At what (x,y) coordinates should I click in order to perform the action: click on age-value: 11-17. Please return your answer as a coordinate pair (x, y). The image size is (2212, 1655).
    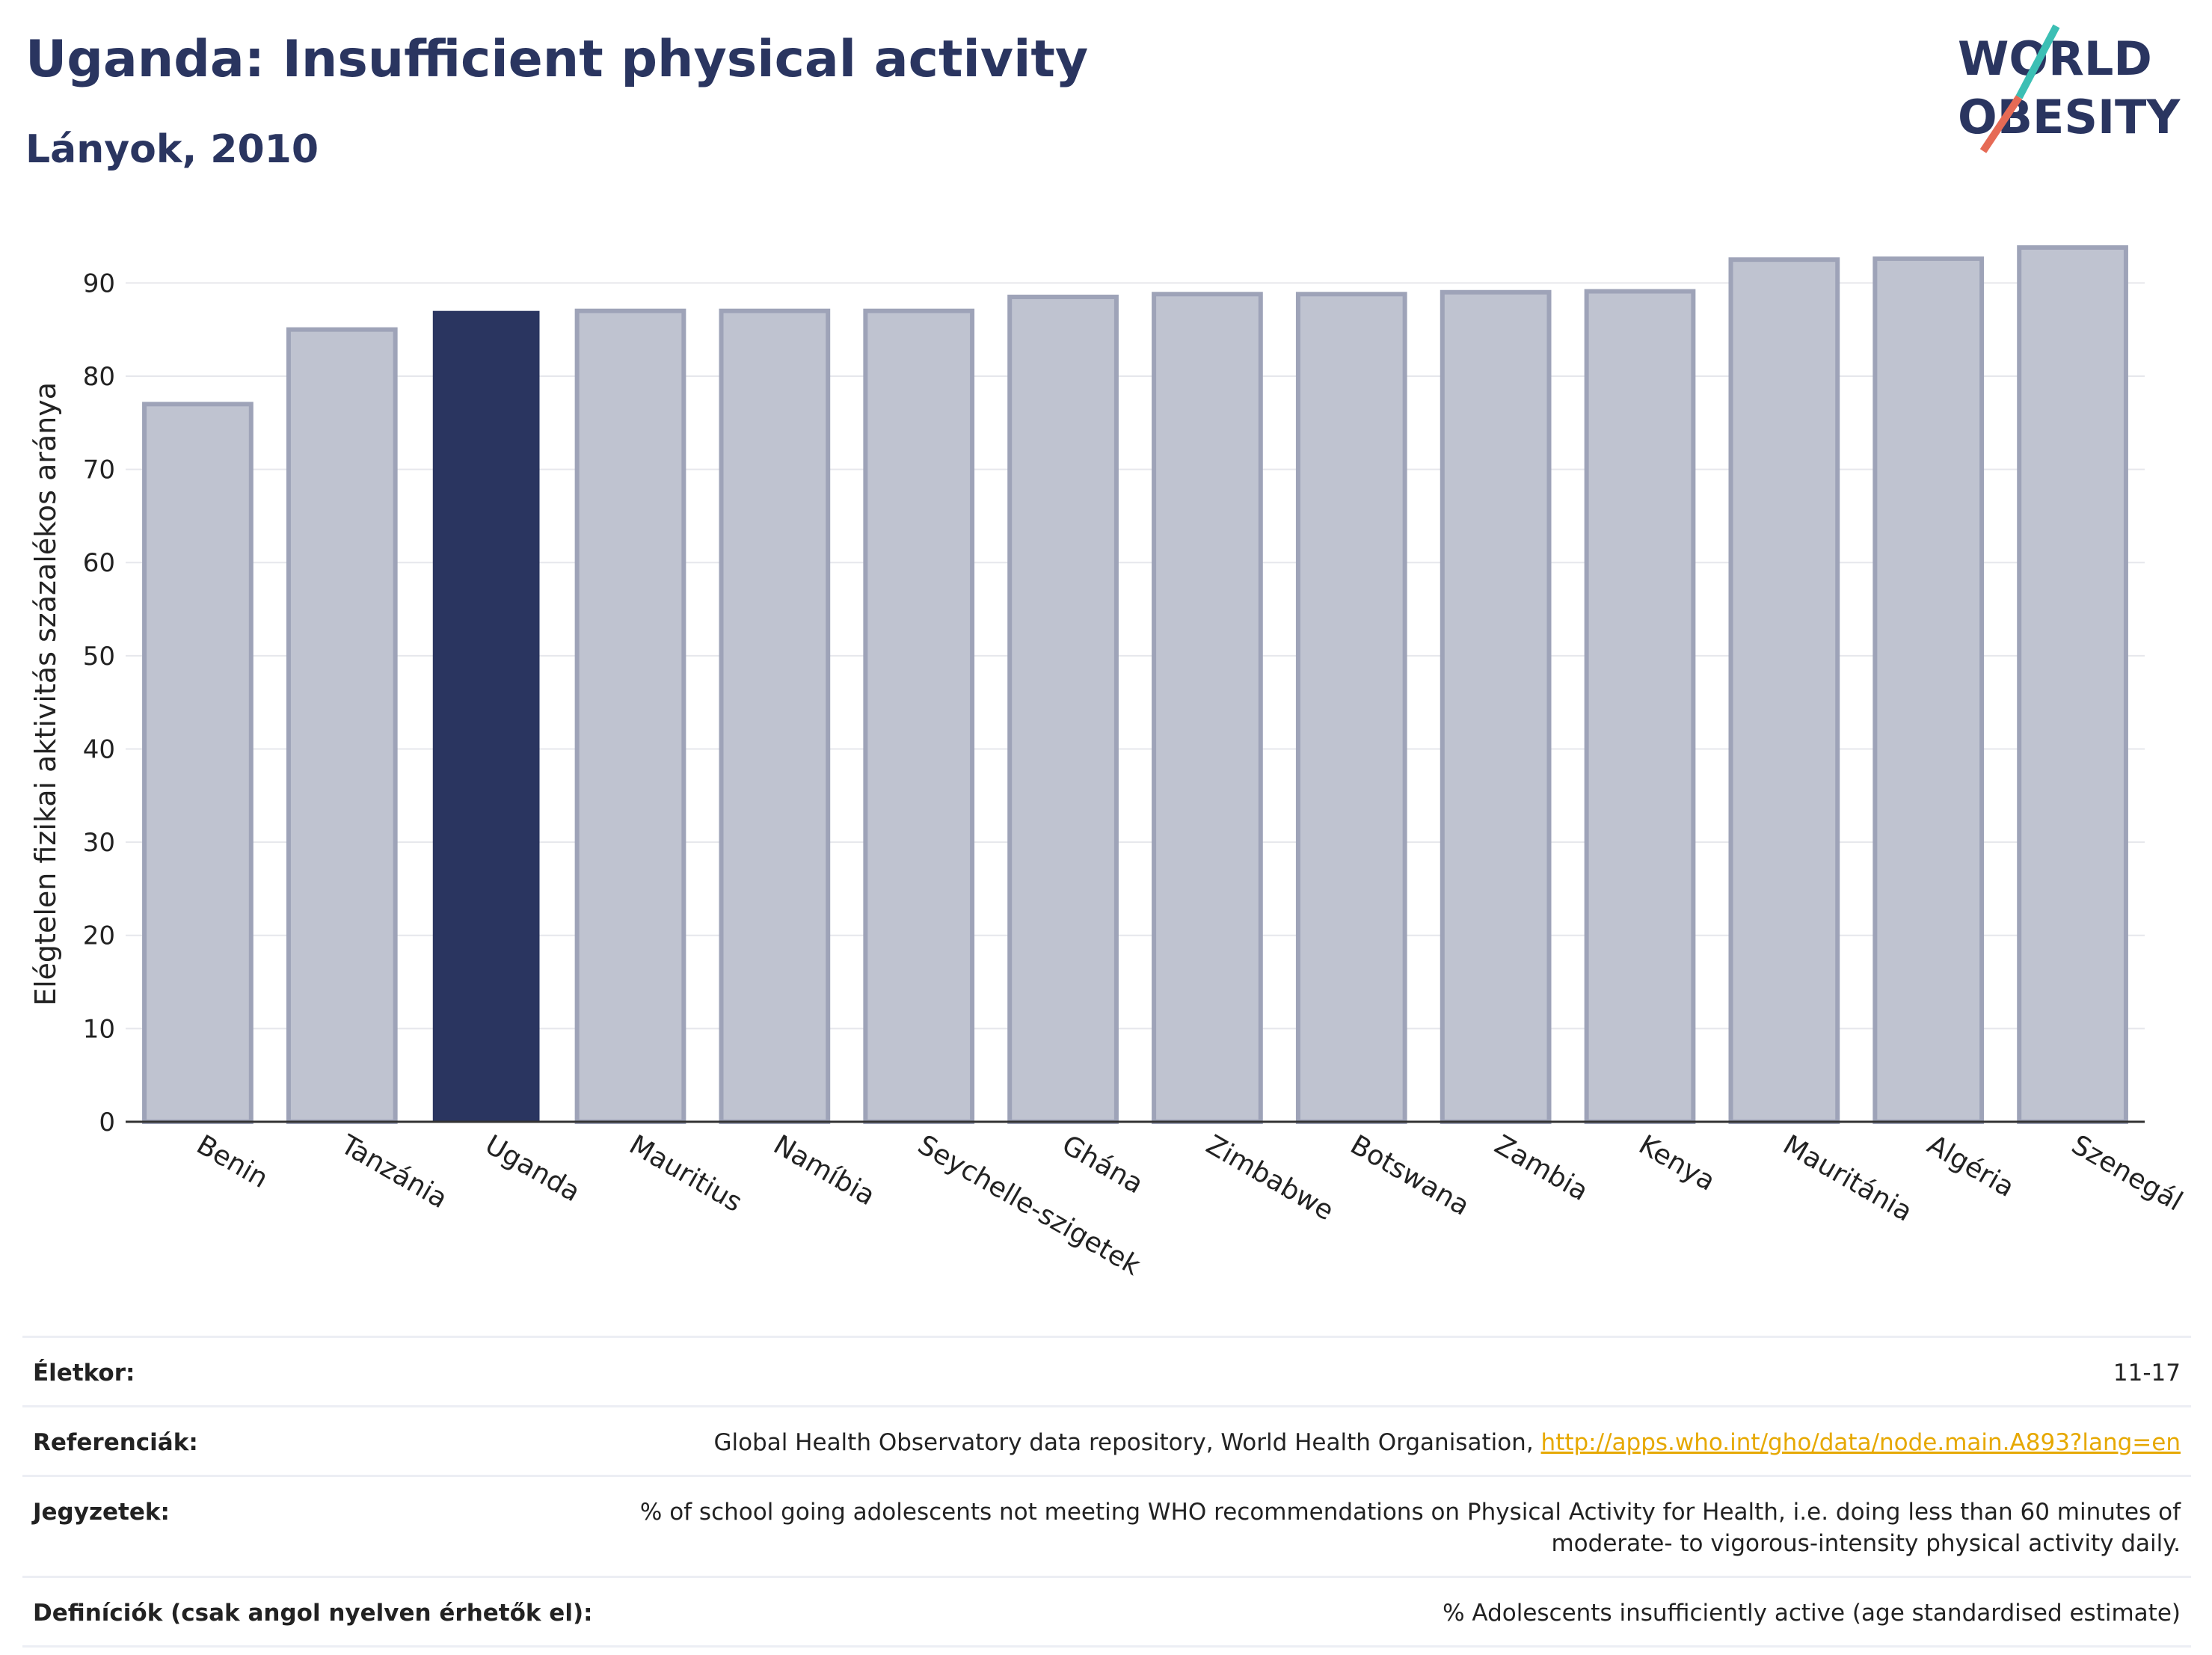
    Looking at the image, I should click on (2147, 1373).